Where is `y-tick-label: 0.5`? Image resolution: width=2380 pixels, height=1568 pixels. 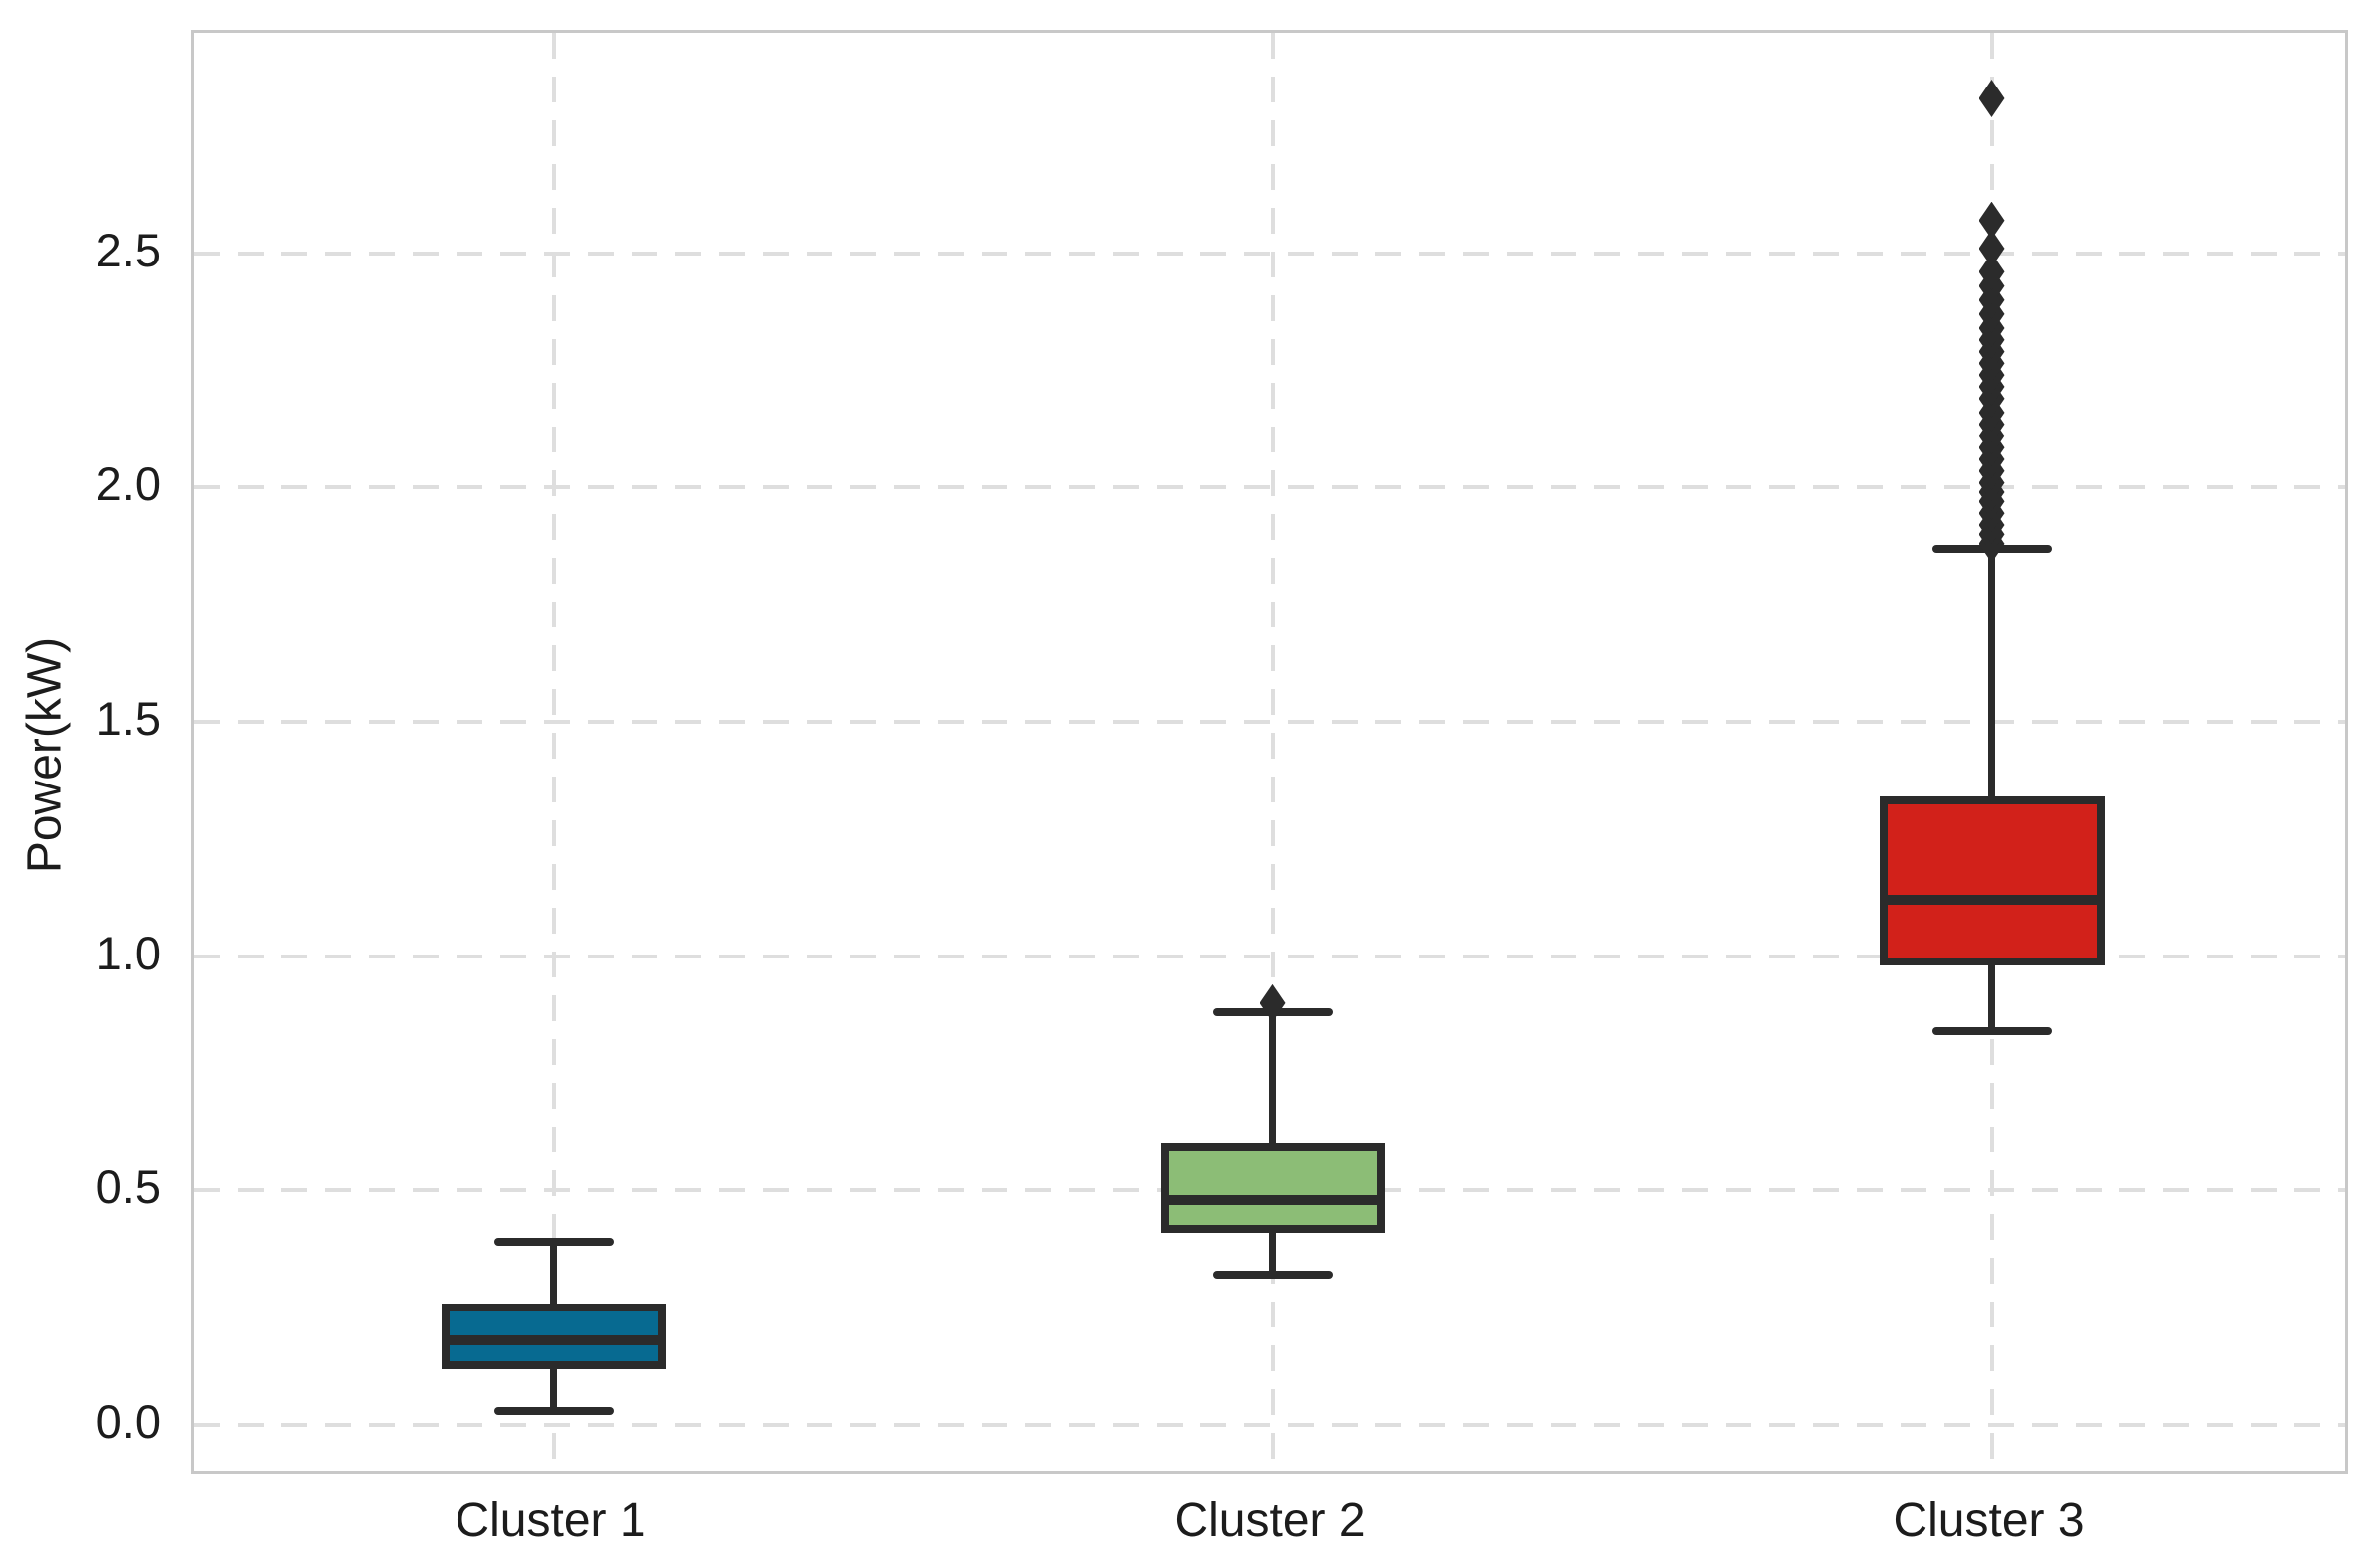 y-tick-label: 0.5 is located at coordinates (128, 1187).